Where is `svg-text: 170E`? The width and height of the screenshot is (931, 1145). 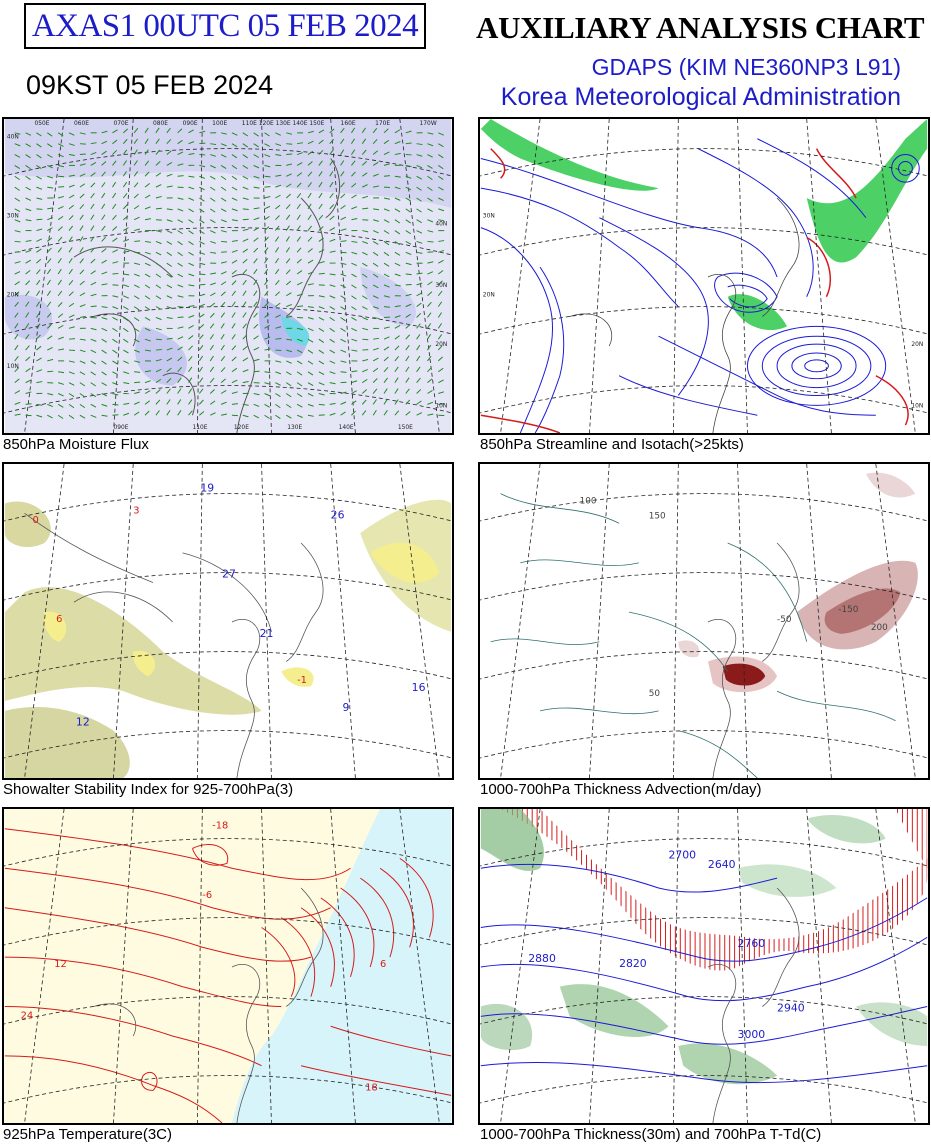 svg-text: 170E is located at coordinates (382, 124).